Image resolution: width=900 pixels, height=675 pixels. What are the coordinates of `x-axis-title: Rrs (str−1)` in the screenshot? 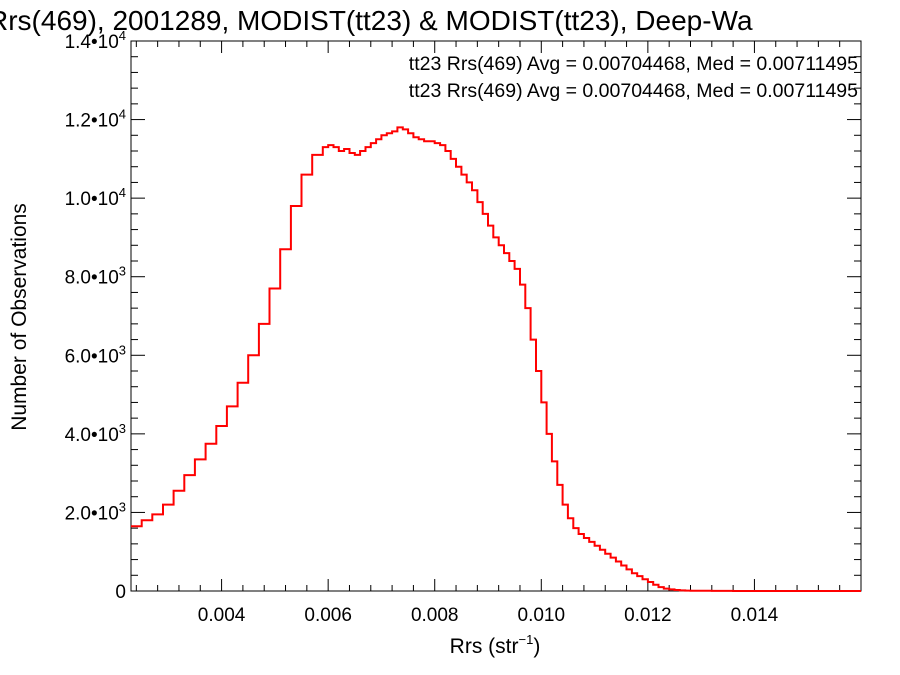 It's located at (495, 645).